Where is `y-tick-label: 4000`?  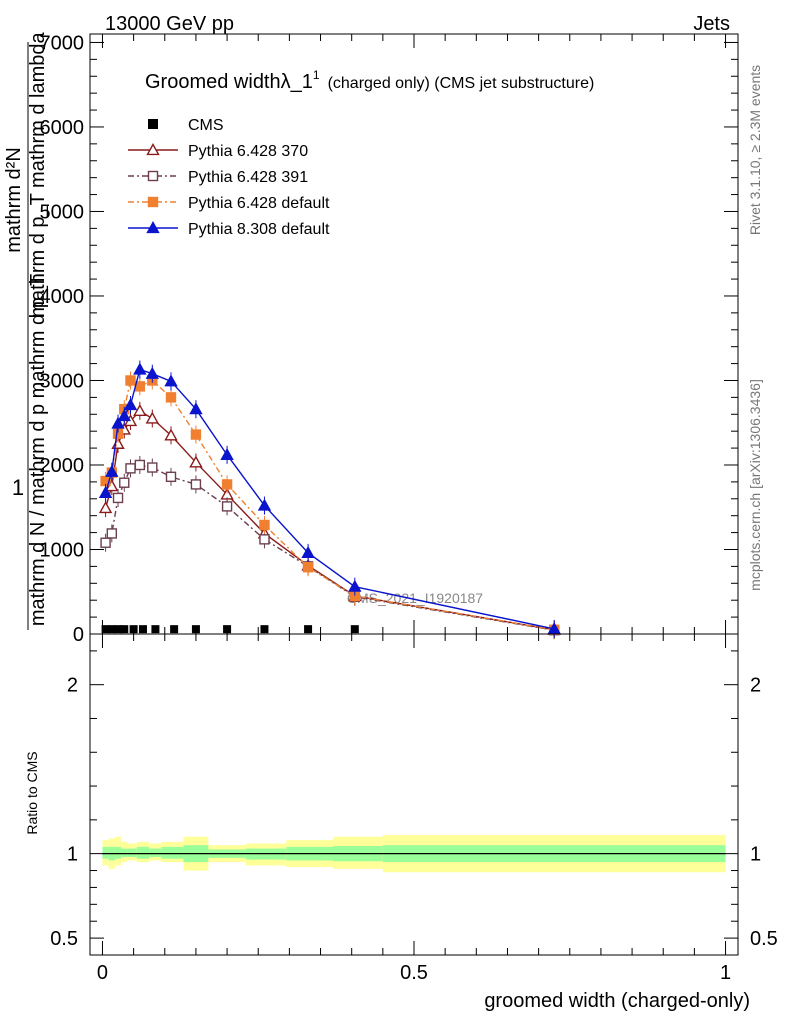
y-tick-label: 4000 is located at coordinates (62, 297).